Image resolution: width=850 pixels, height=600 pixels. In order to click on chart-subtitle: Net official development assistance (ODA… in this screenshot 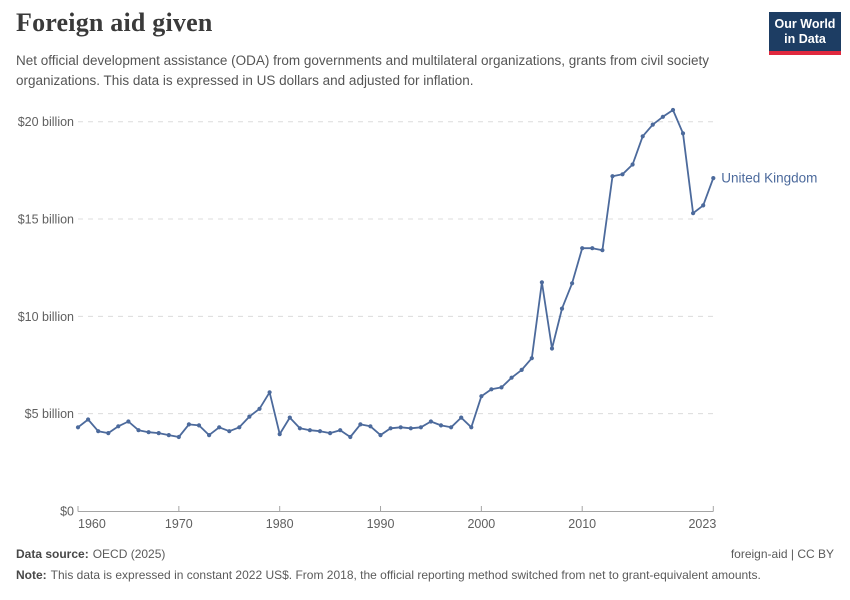, I will do `click(363, 70)`.